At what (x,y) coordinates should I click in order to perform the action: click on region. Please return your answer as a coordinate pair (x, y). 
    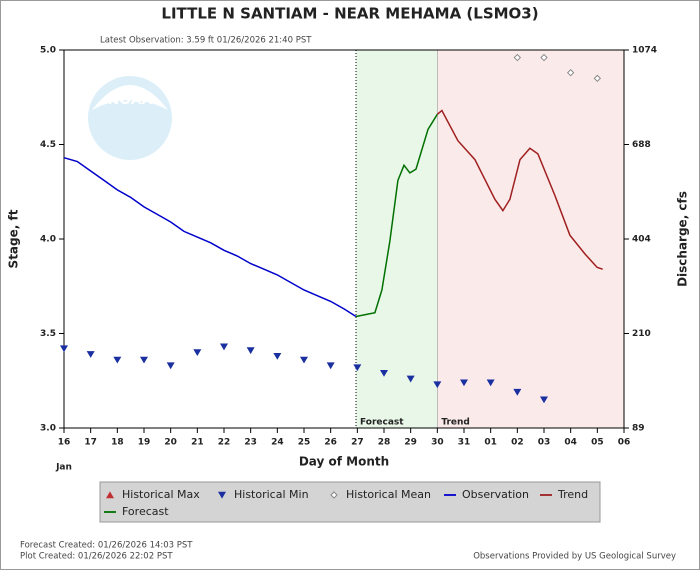
    Looking at the image, I should click on (397, 239).